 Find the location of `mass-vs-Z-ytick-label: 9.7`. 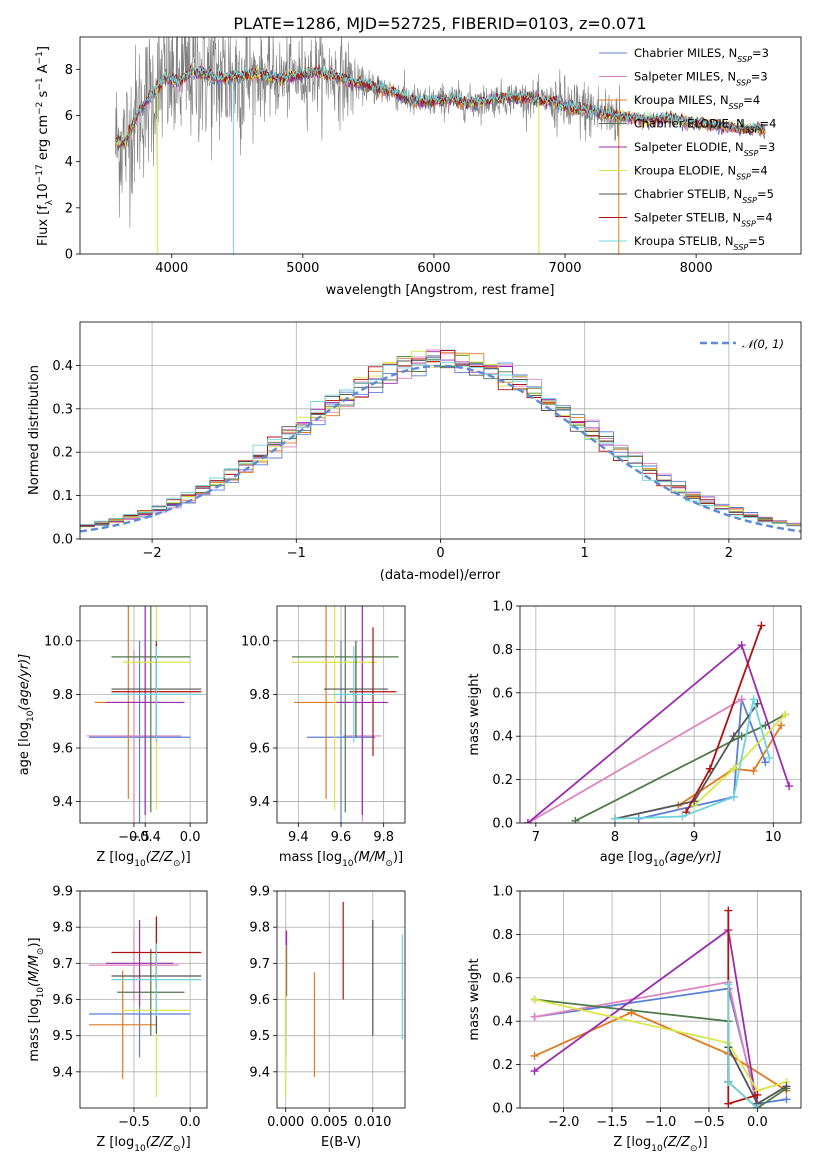

mass-vs-Z-ytick-label: 9.7 is located at coordinates (62, 964).